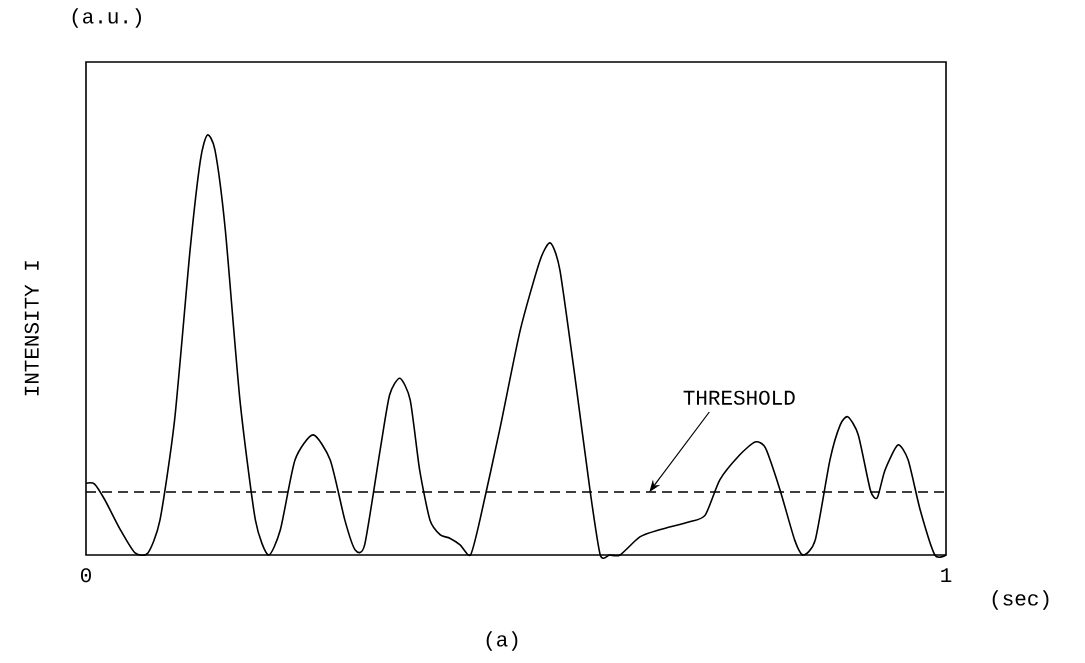  I want to click on x-tick-label: 0, so click(85, 575).